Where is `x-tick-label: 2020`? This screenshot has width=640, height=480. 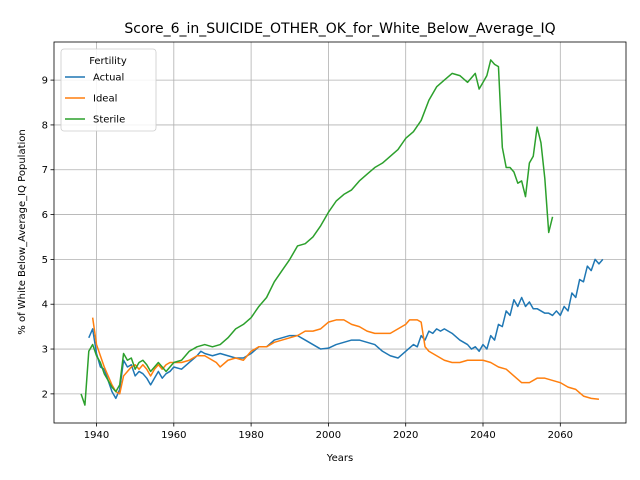 x-tick-label: 2020 is located at coordinates (405, 435).